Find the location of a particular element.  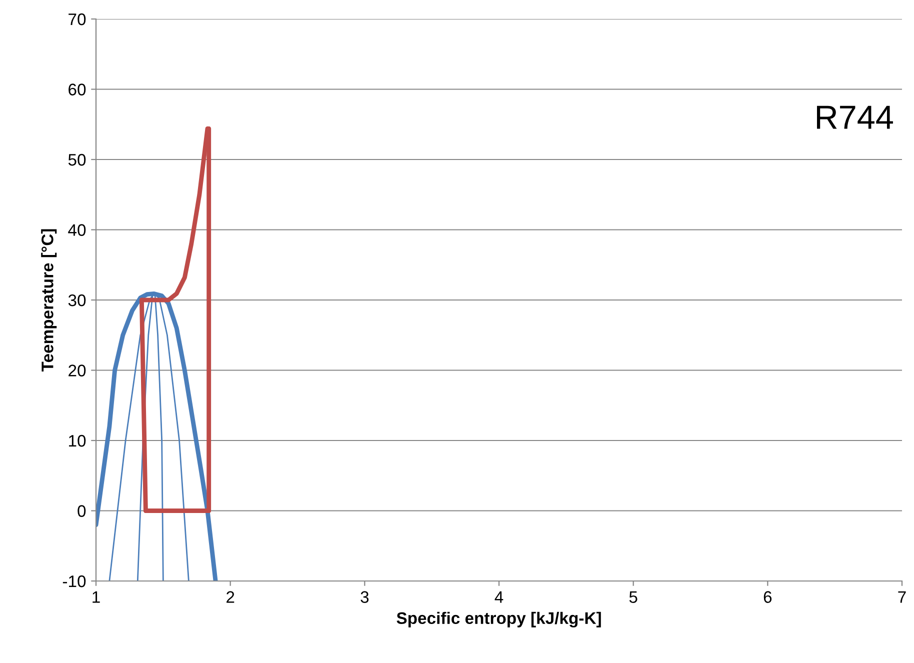

x-tick-label: 5 is located at coordinates (633, 597).